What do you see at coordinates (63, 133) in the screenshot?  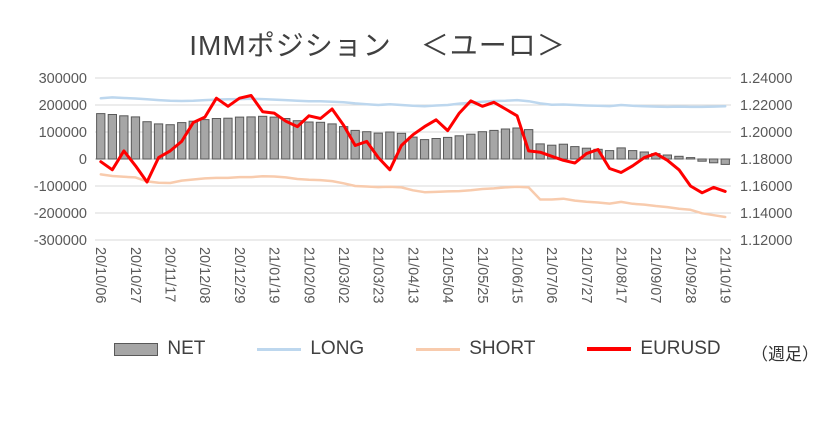 I see `svg-text: 100000` at bounding box center [63, 133].